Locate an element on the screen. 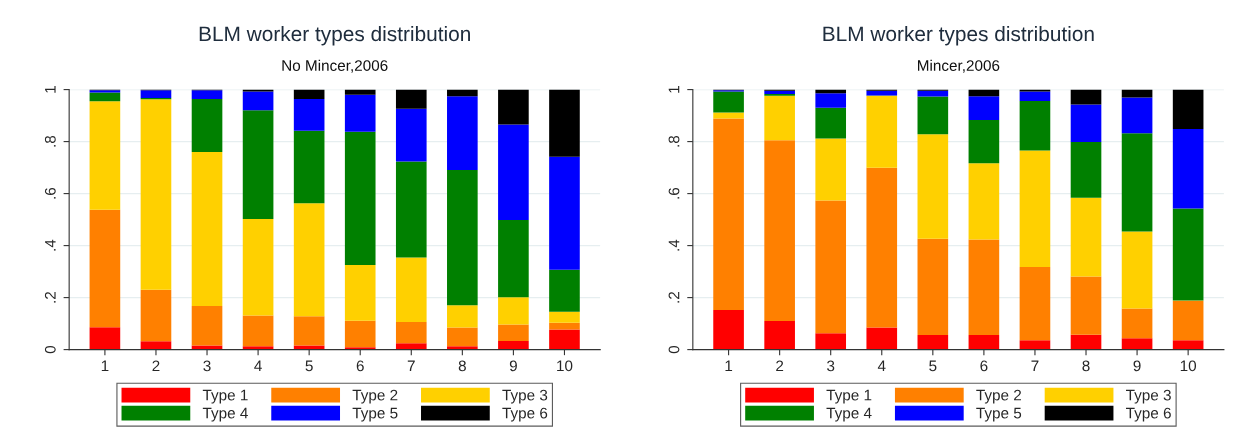 The height and width of the screenshot is (437, 1235). chart-subtitle: Mincer,2006 is located at coordinates (959, 66).